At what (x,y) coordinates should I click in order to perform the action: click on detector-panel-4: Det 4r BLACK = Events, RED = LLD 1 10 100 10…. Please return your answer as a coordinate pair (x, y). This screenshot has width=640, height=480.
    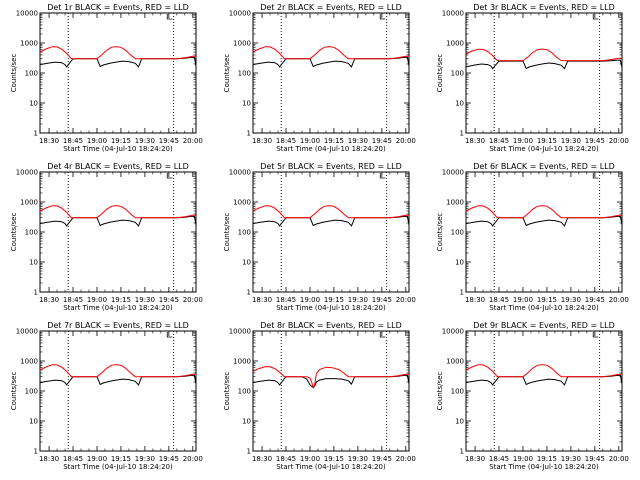
    Looking at the image, I should click on (106, 237).